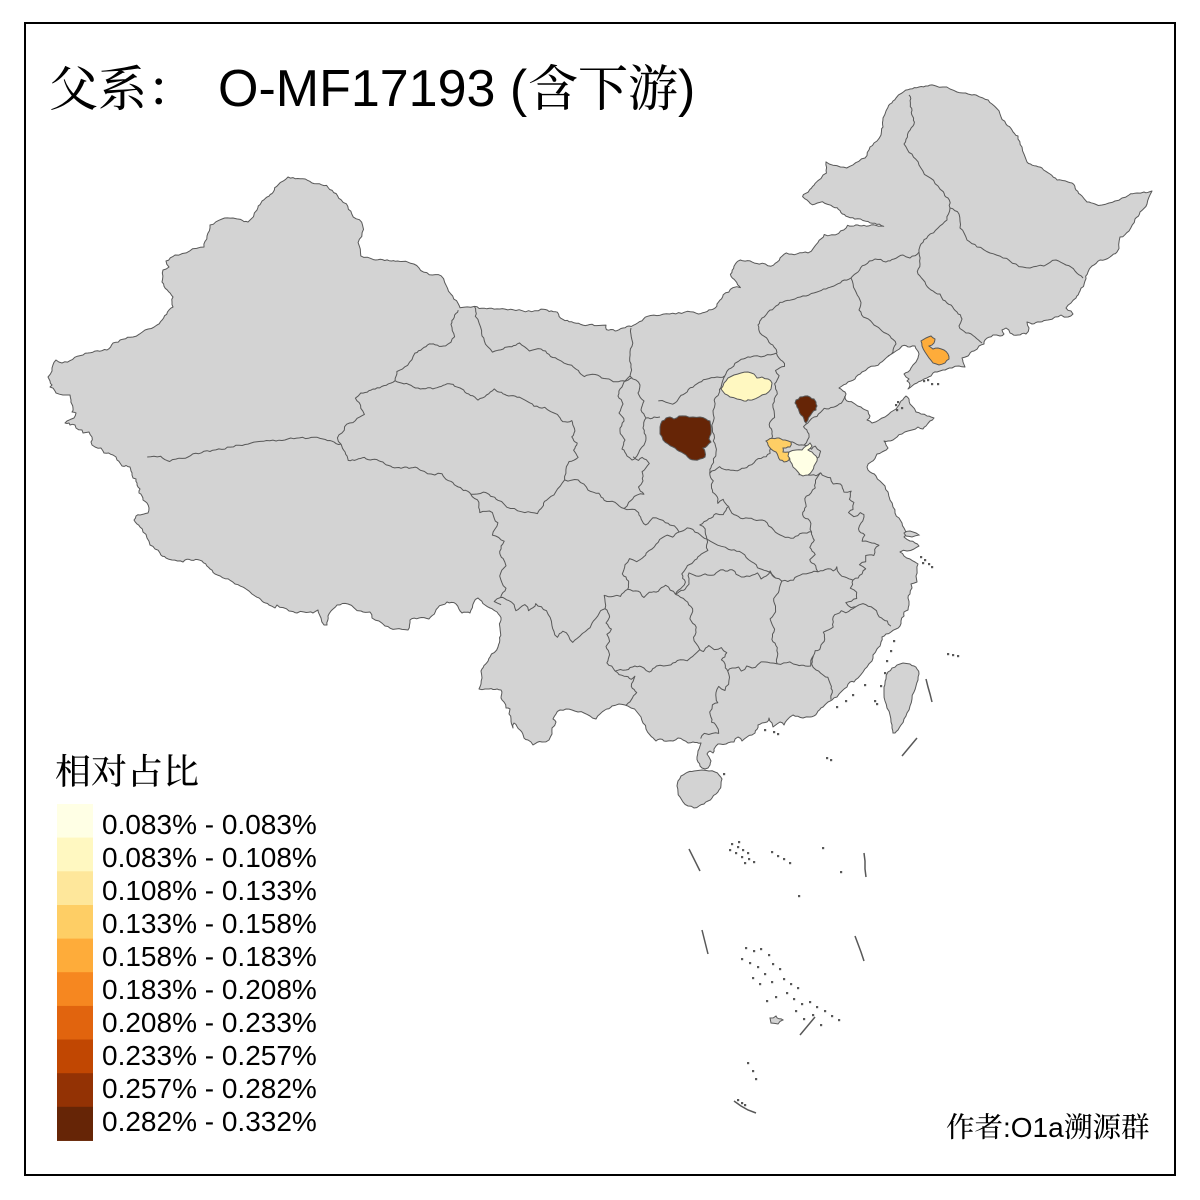 Image resolution: width=1200 pixels, height=1200 pixels. I want to click on svg-text: O-MF17193 (, so click(373, 89).